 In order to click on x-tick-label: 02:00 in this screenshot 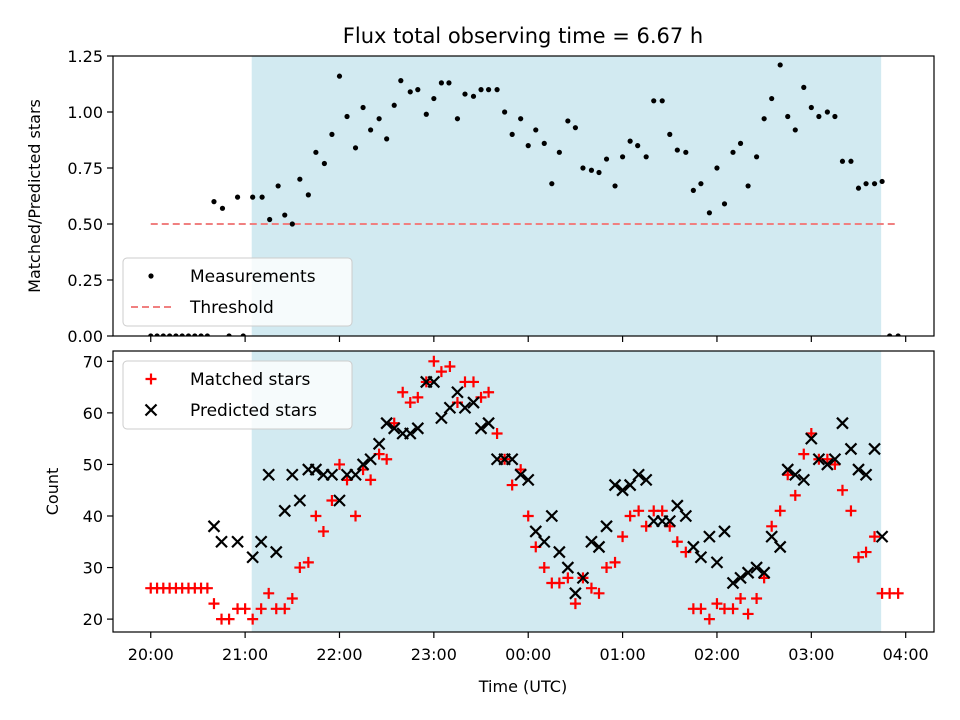, I will do `click(717, 654)`.